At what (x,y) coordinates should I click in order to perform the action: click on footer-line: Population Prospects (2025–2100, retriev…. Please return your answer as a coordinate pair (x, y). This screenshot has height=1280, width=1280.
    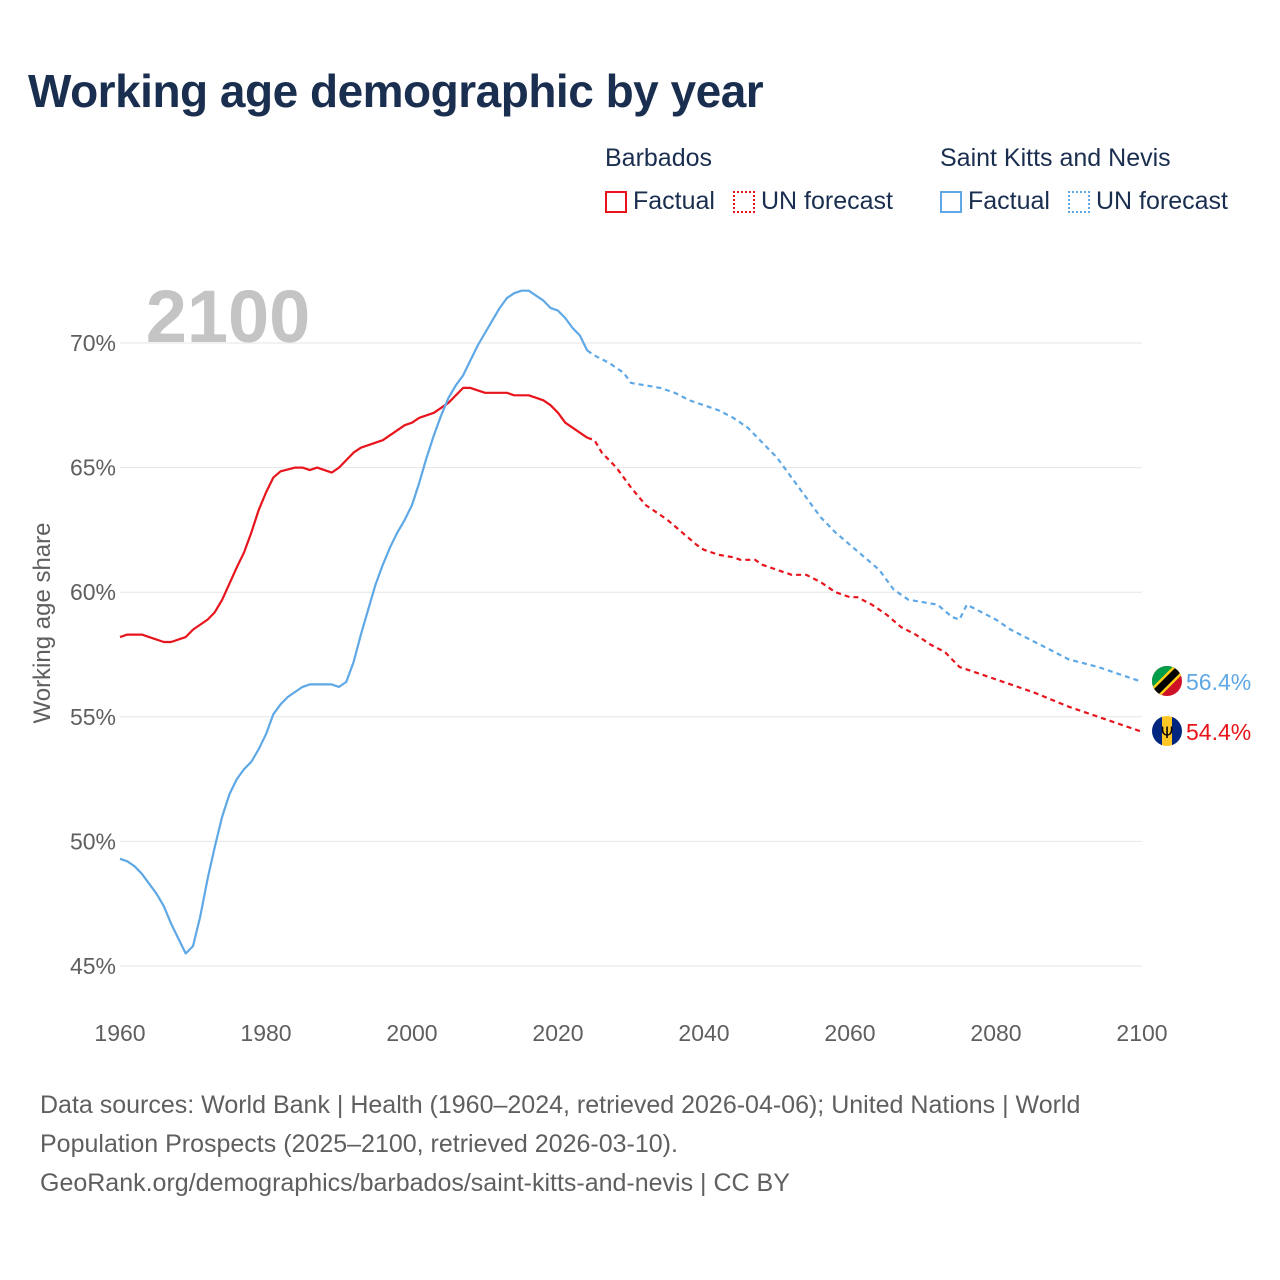
    Looking at the image, I should click on (359, 1144).